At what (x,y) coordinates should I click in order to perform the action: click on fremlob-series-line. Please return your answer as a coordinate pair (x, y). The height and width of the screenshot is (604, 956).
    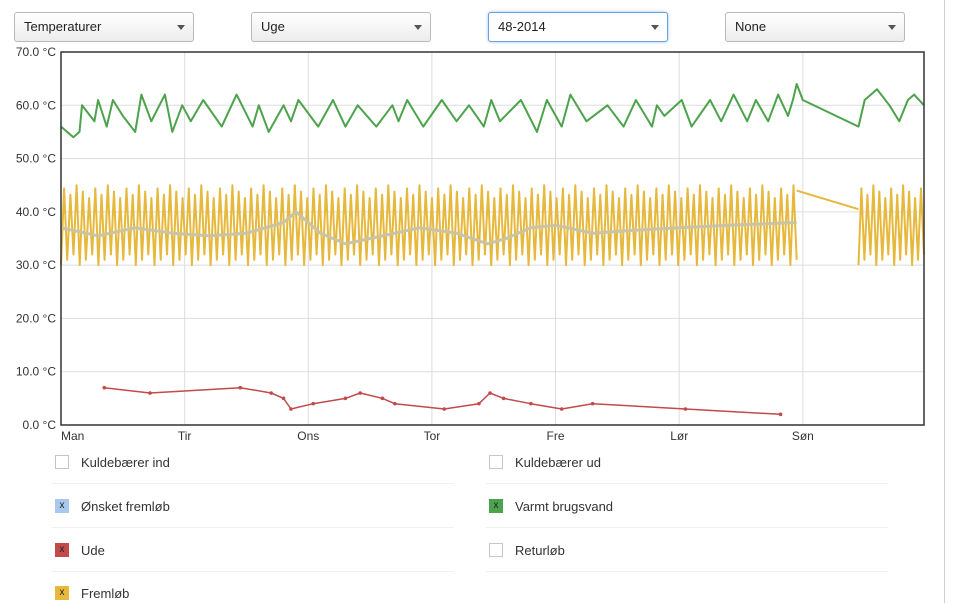
    Looking at the image, I should click on (429, 225).